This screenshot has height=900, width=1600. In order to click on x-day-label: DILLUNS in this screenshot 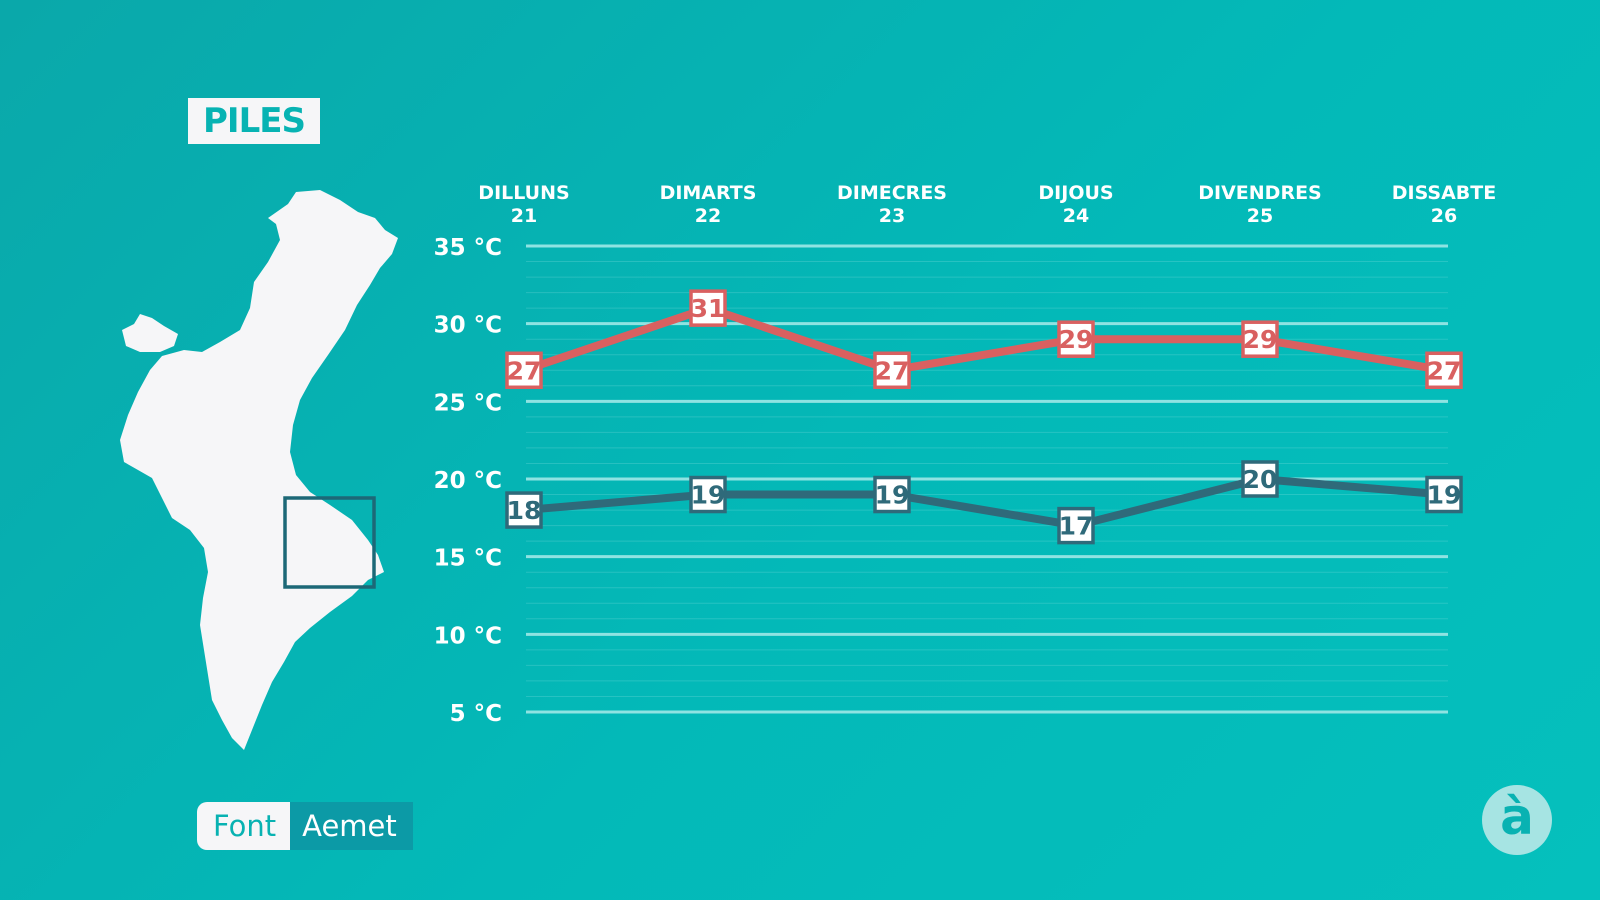, I will do `click(523, 193)`.